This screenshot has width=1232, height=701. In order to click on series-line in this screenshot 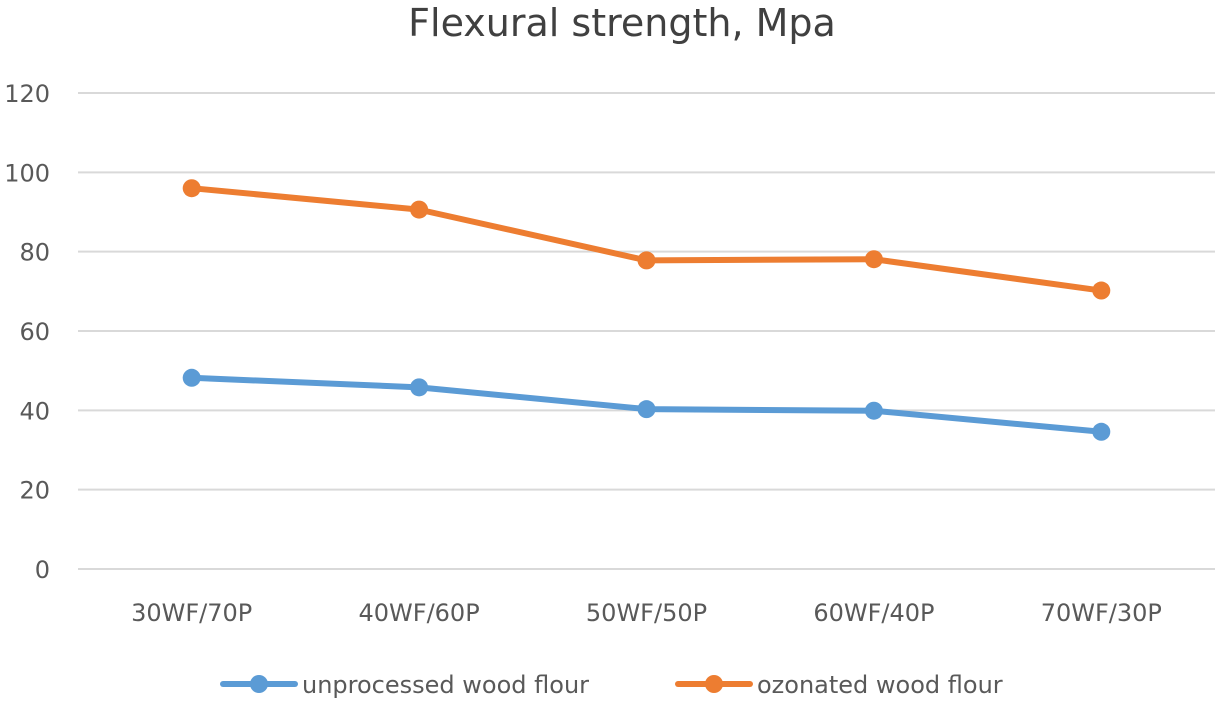, I will do `click(646, 239)`.